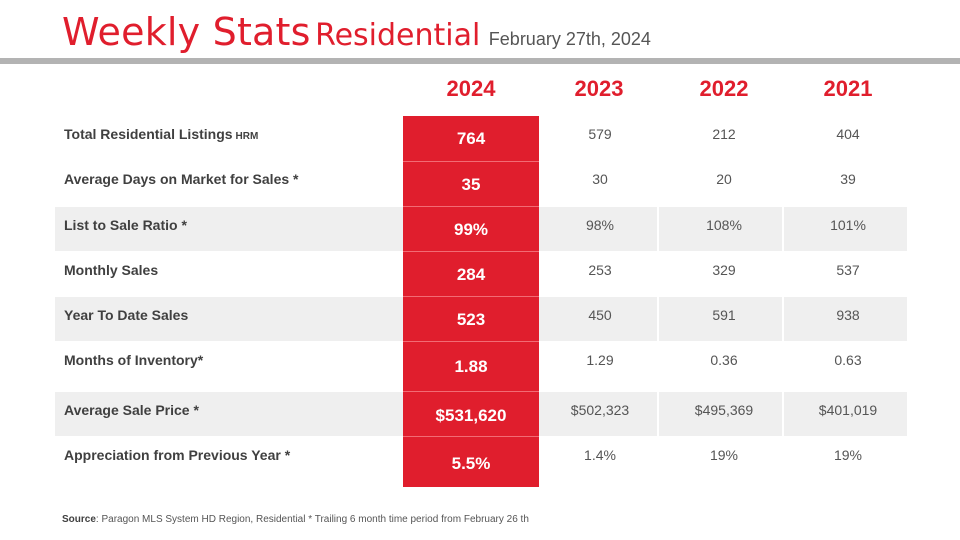  What do you see at coordinates (471, 319) in the screenshot?
I see `cell-2024: 523` at bounding box center [471, 319].